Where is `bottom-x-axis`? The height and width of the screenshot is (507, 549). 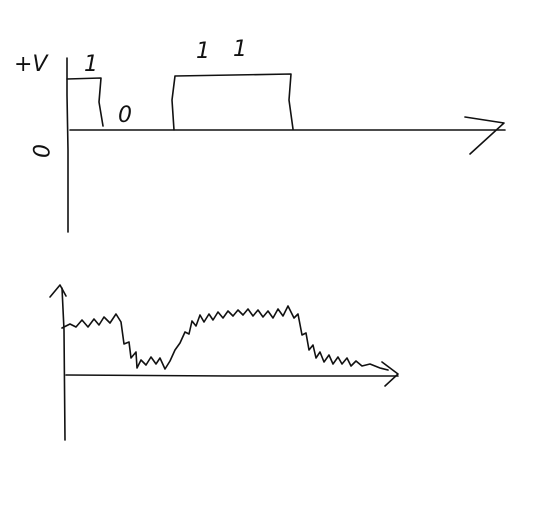 bottom-x-axis is located at coordinates (232, 375).